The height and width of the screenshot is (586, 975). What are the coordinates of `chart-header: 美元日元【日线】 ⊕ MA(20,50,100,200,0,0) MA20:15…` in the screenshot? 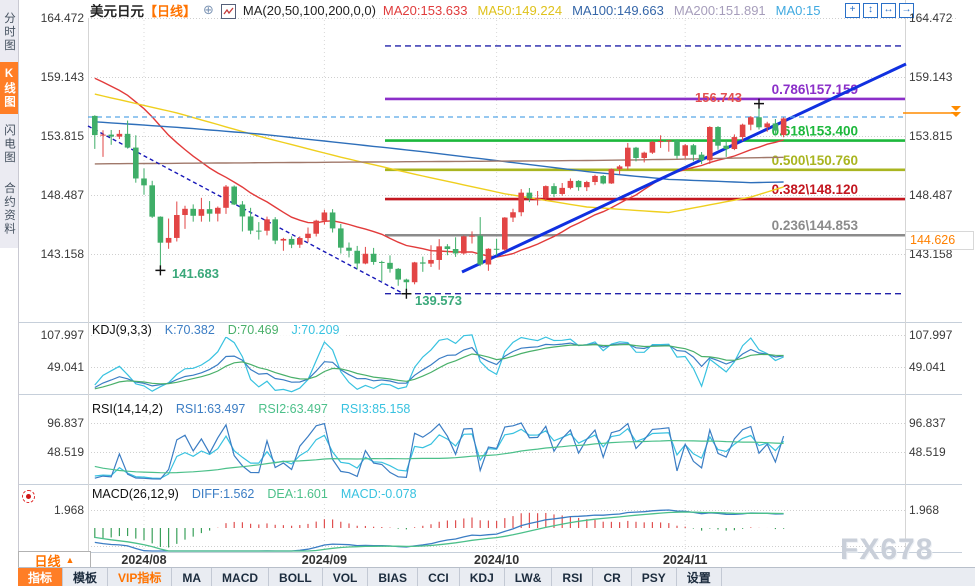 It's located at (455, 10).